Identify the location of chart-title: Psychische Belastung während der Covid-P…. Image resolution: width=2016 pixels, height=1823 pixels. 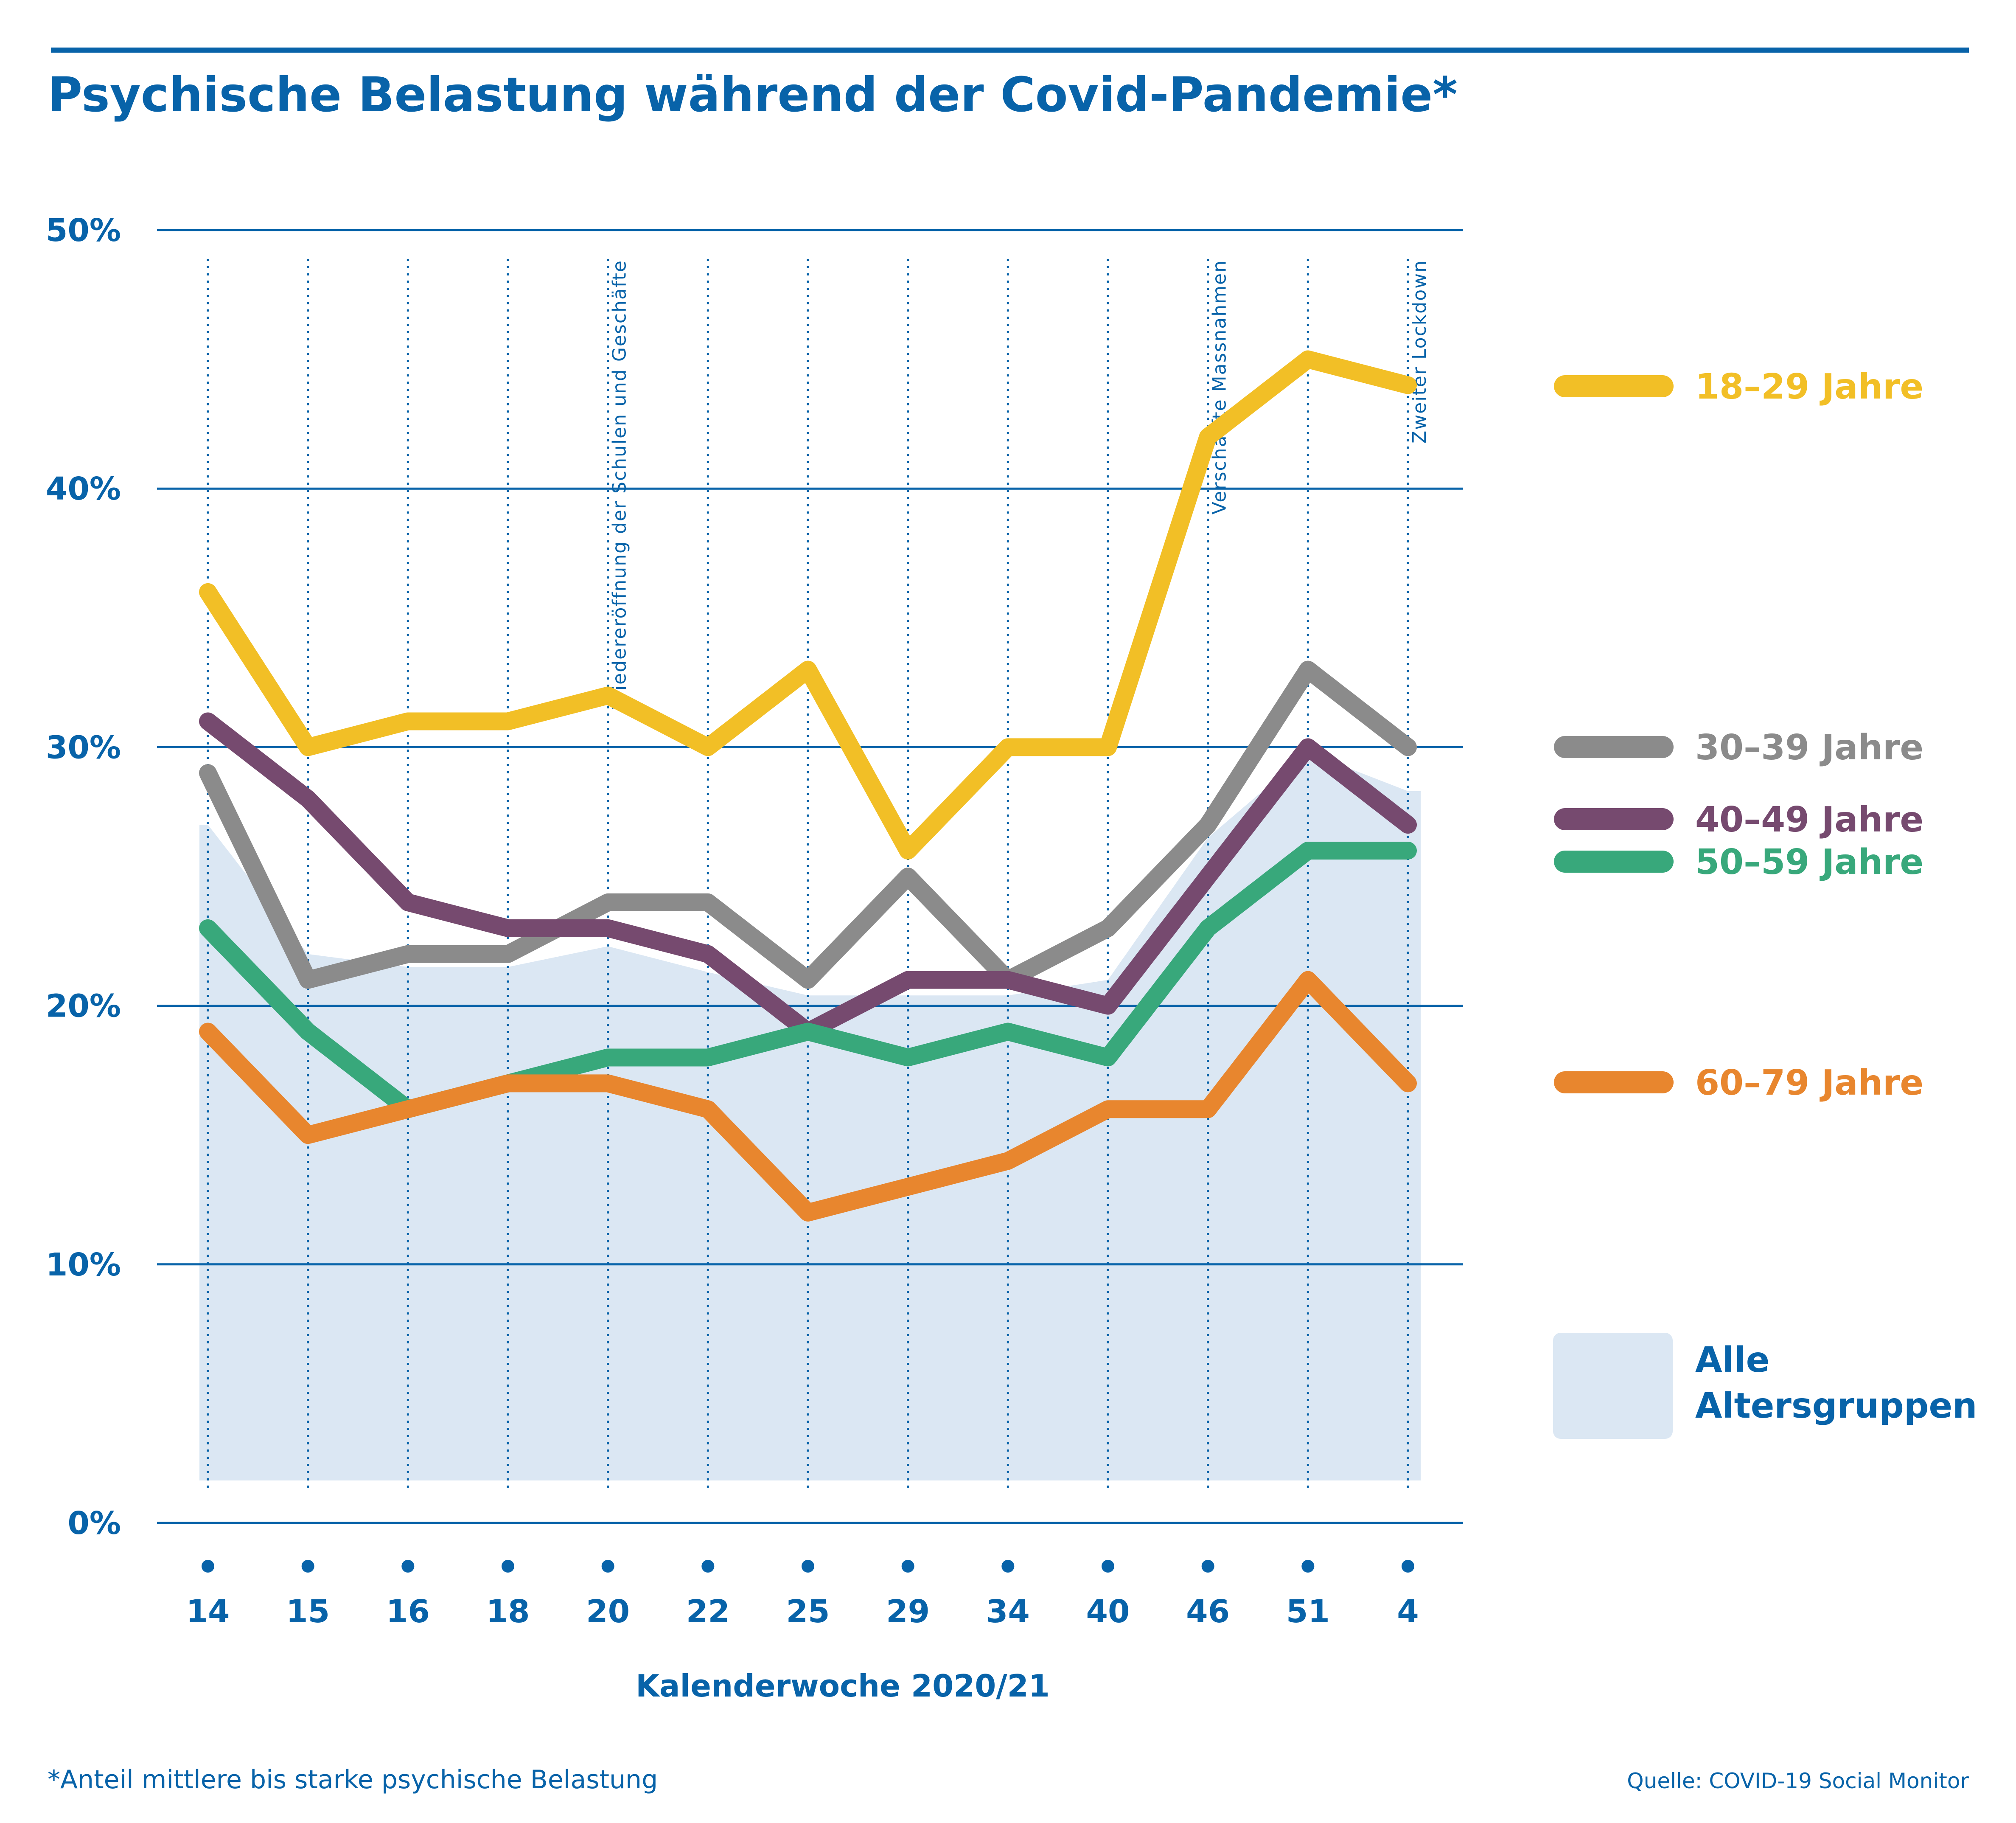
(753, 95).